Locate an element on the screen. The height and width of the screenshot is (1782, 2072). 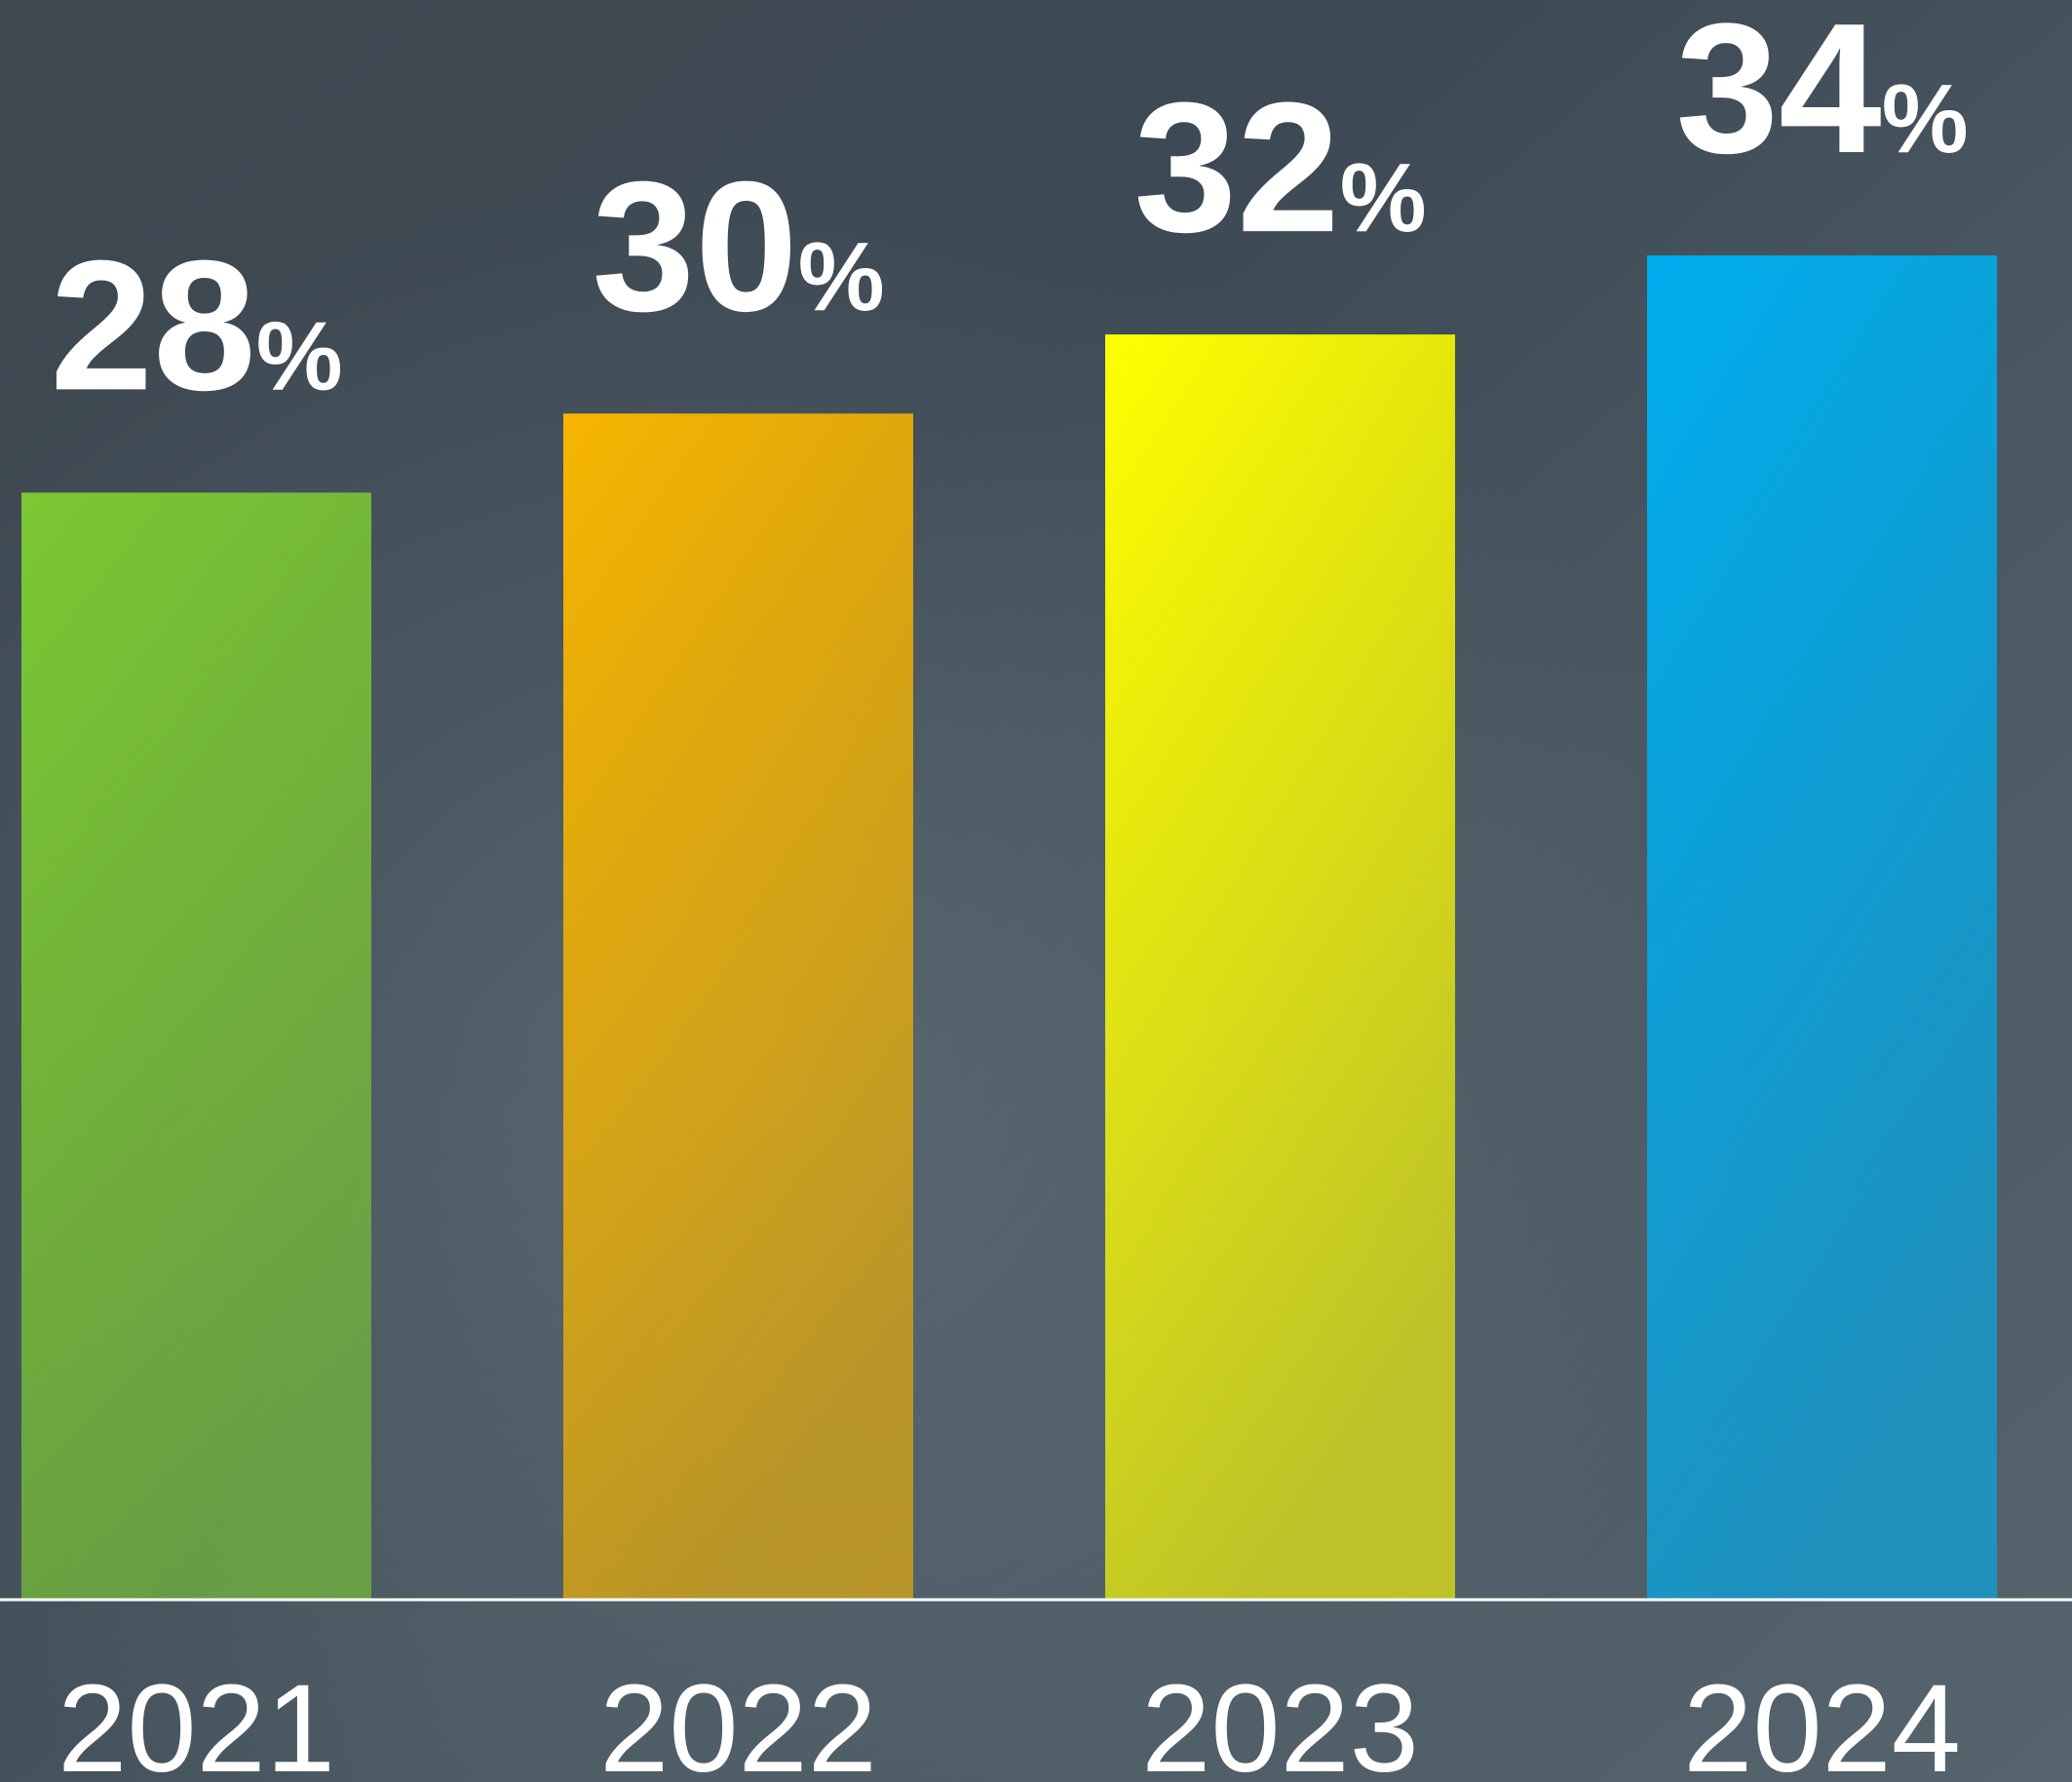
value-label-number: 30 is located at coordinates (694, 246).